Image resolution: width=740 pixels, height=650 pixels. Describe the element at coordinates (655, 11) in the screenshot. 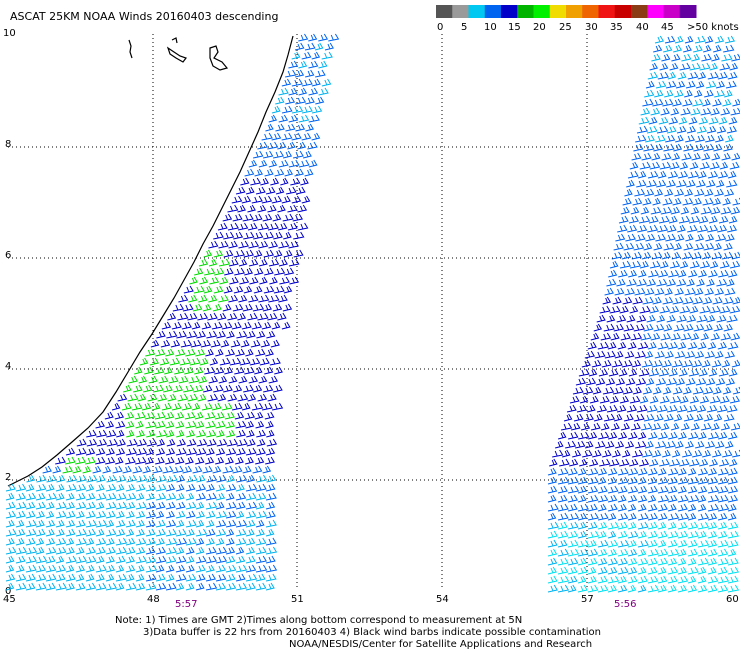

I see `legend-swatch` at that location.